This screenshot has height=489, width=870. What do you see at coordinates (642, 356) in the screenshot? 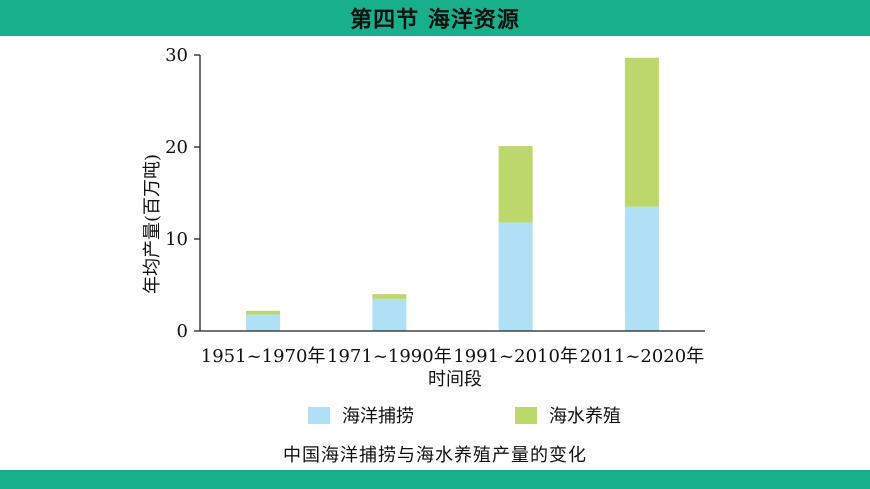
I see `x-tick-label: 2011~2020年` at bounding box center [642, 356].